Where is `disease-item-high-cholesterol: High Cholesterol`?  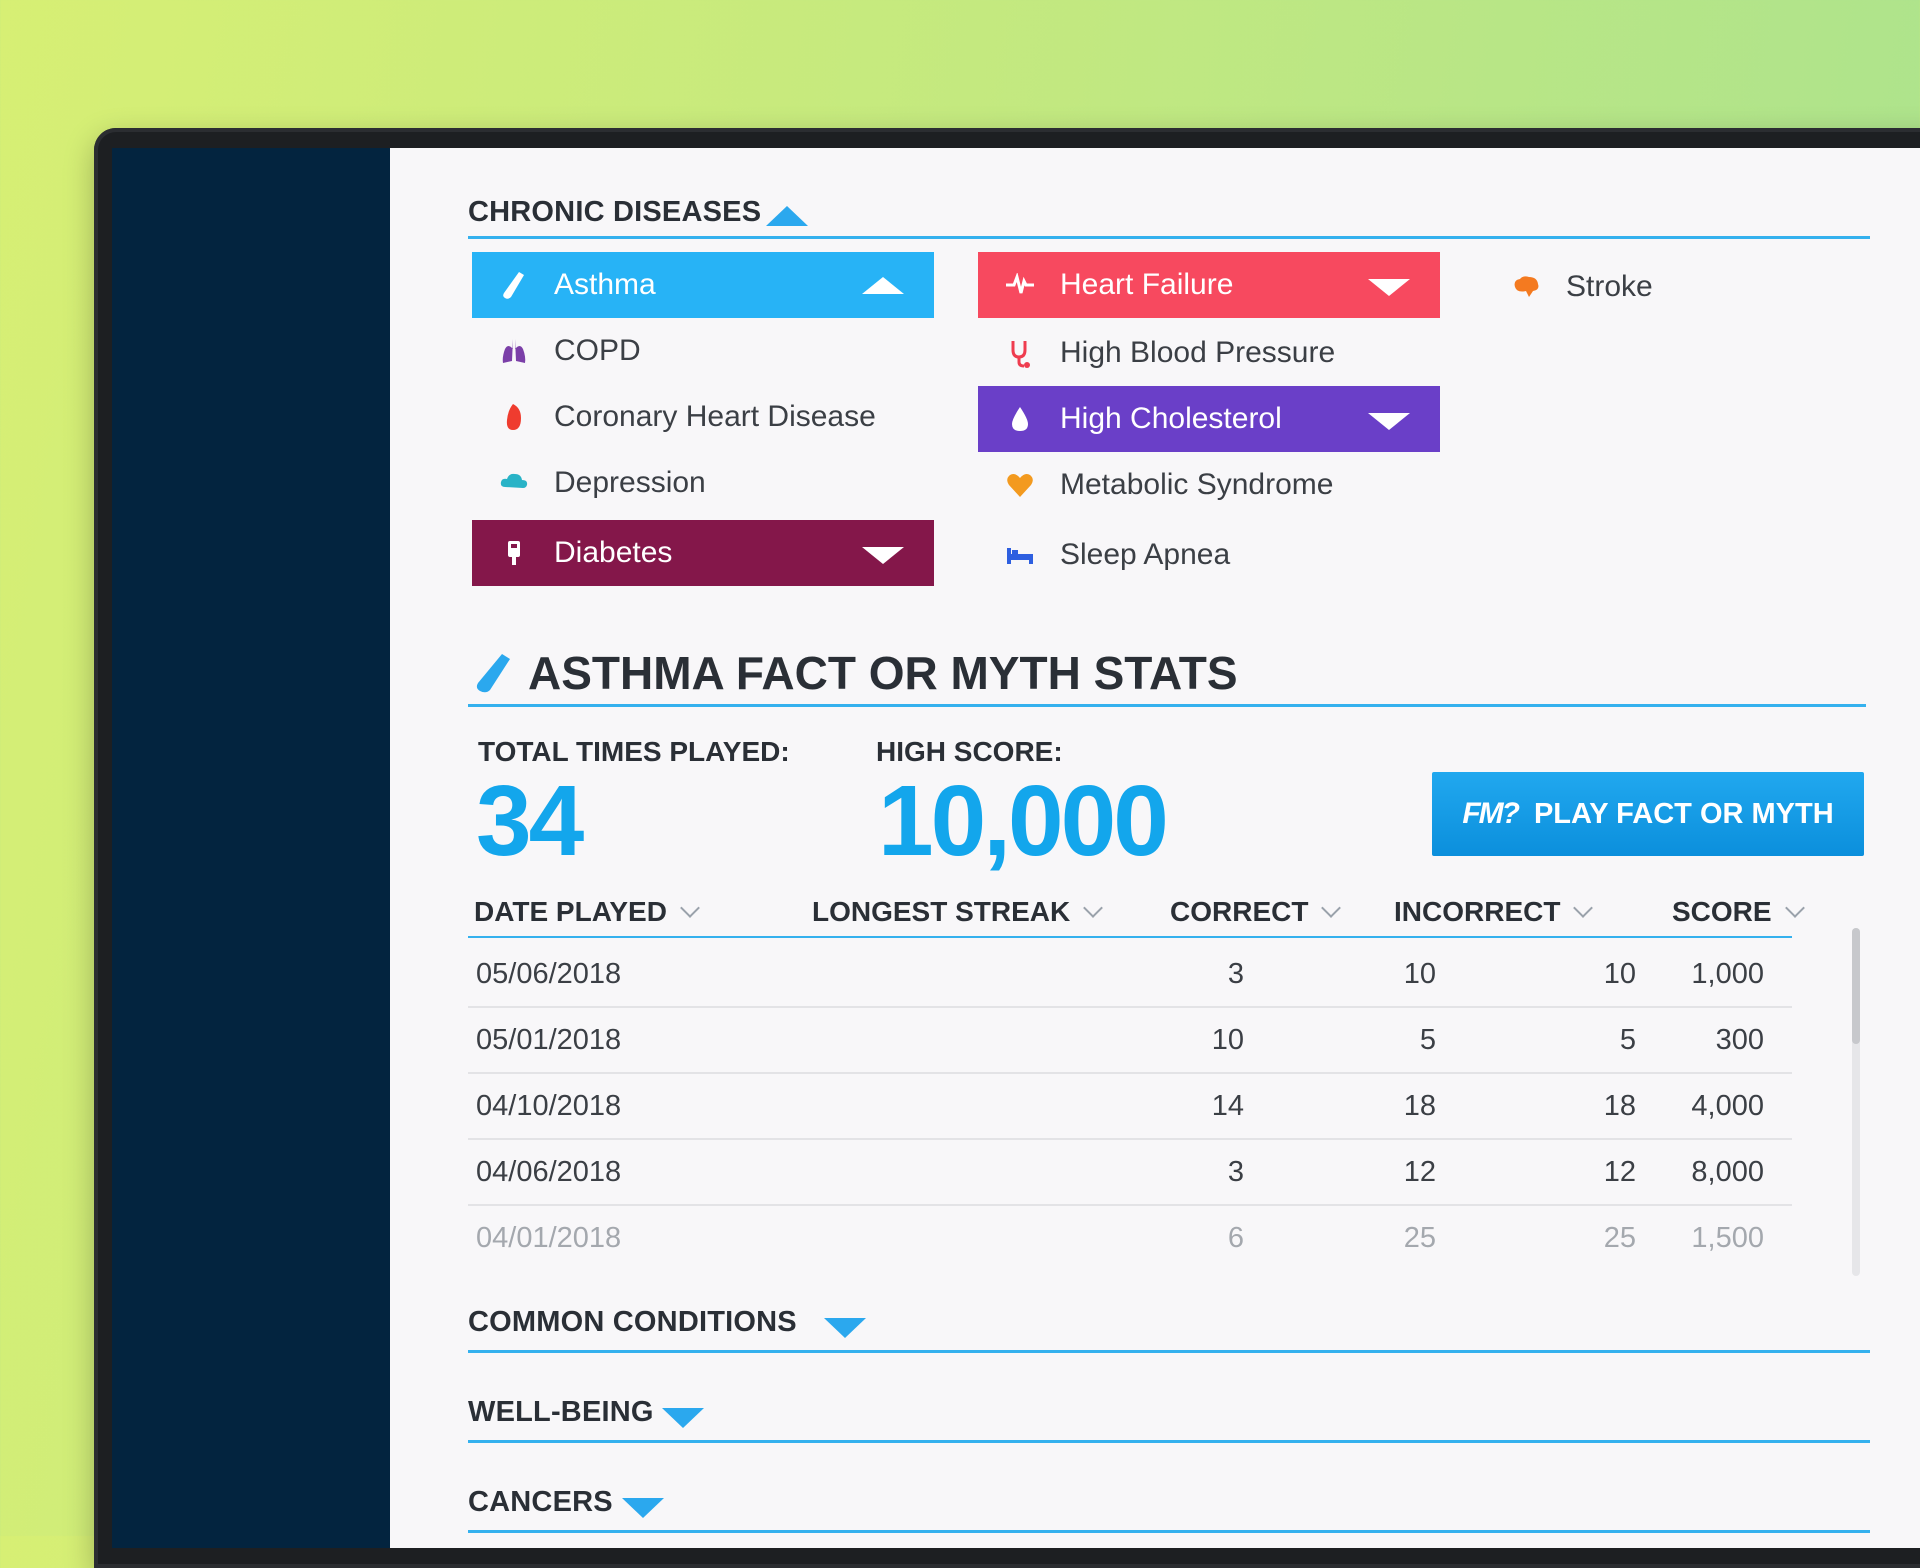 disease-item-high-cholesterol: High Cholesterol is located at coordinates (1209, 419).